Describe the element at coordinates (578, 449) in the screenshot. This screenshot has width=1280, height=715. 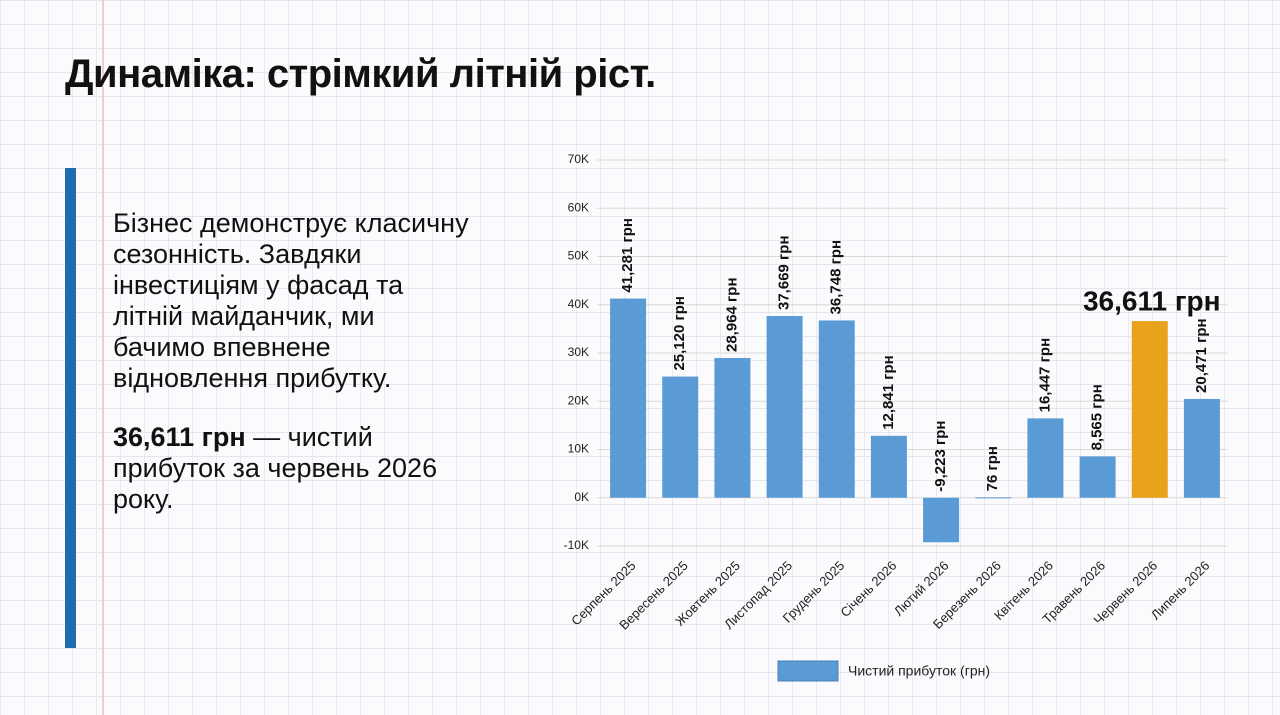
I see `y-tick-label: 10K` at that location.